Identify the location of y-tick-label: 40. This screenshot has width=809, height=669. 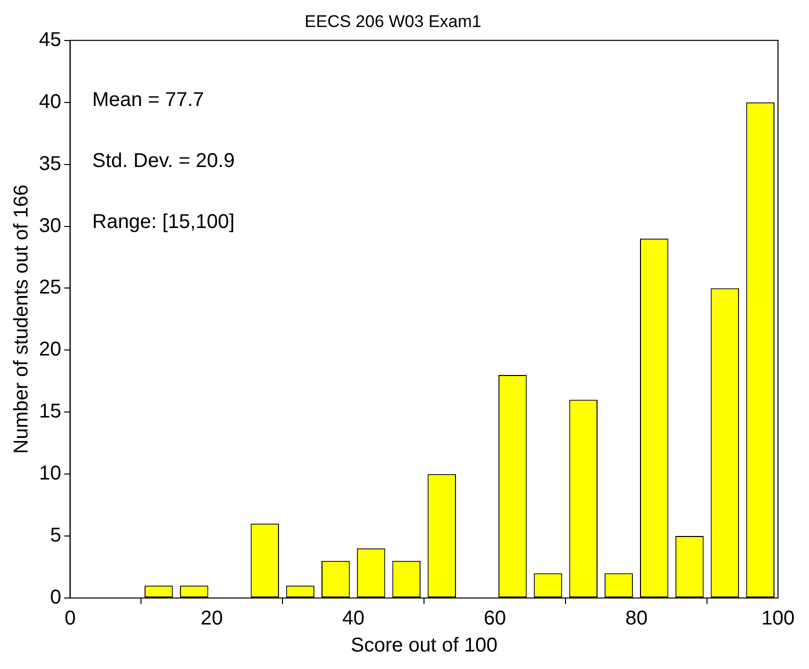
(50, 101).